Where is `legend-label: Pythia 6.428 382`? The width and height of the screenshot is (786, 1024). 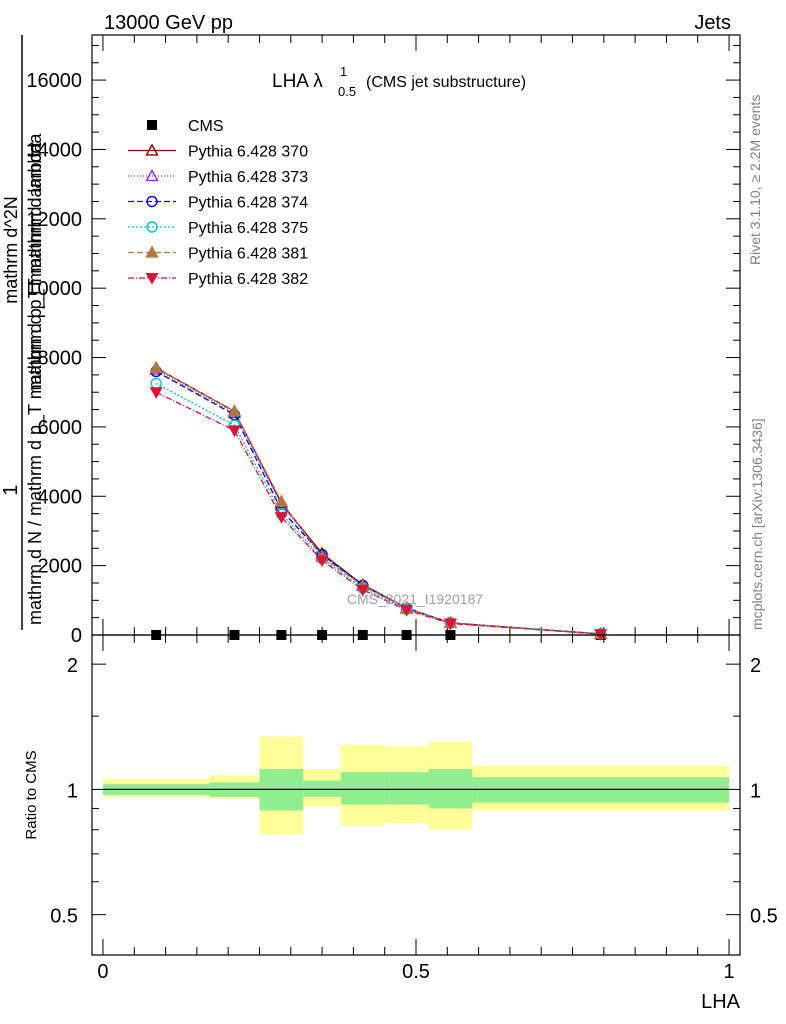
legend-label: Pythia 6.428 382 is located at coordinates (248, 279).